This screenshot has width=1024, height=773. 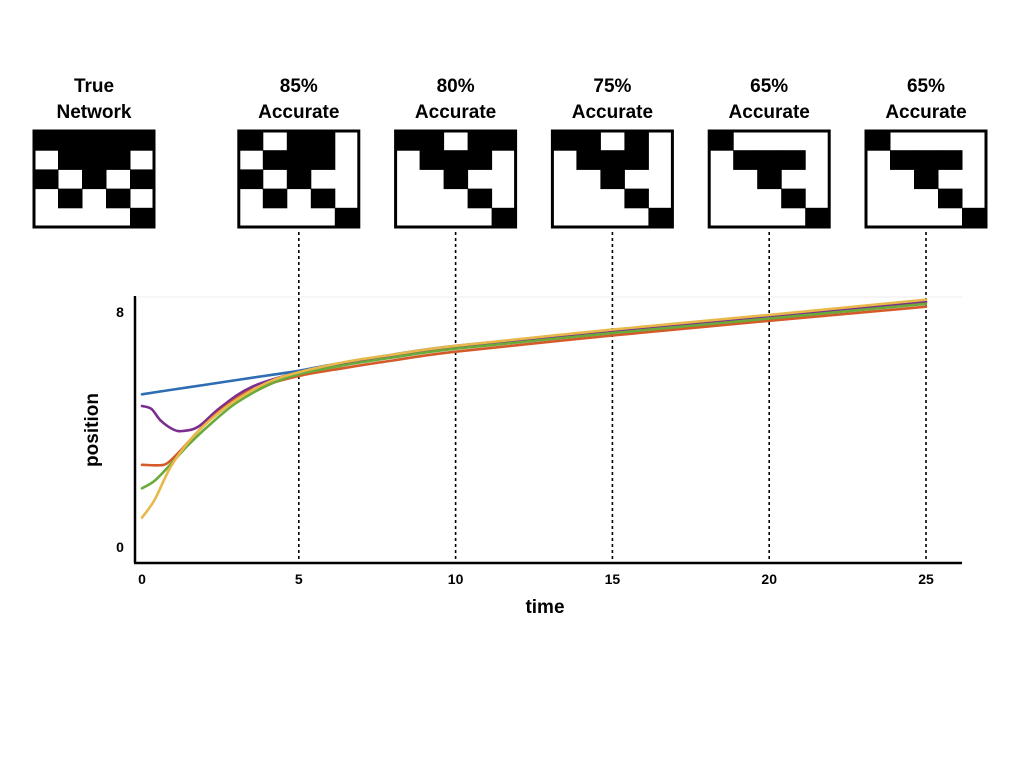 What do you see at coordinates (142, 579) in the screenshot?
I see `x-tick-label: 0` at bounding box center [142, 579].